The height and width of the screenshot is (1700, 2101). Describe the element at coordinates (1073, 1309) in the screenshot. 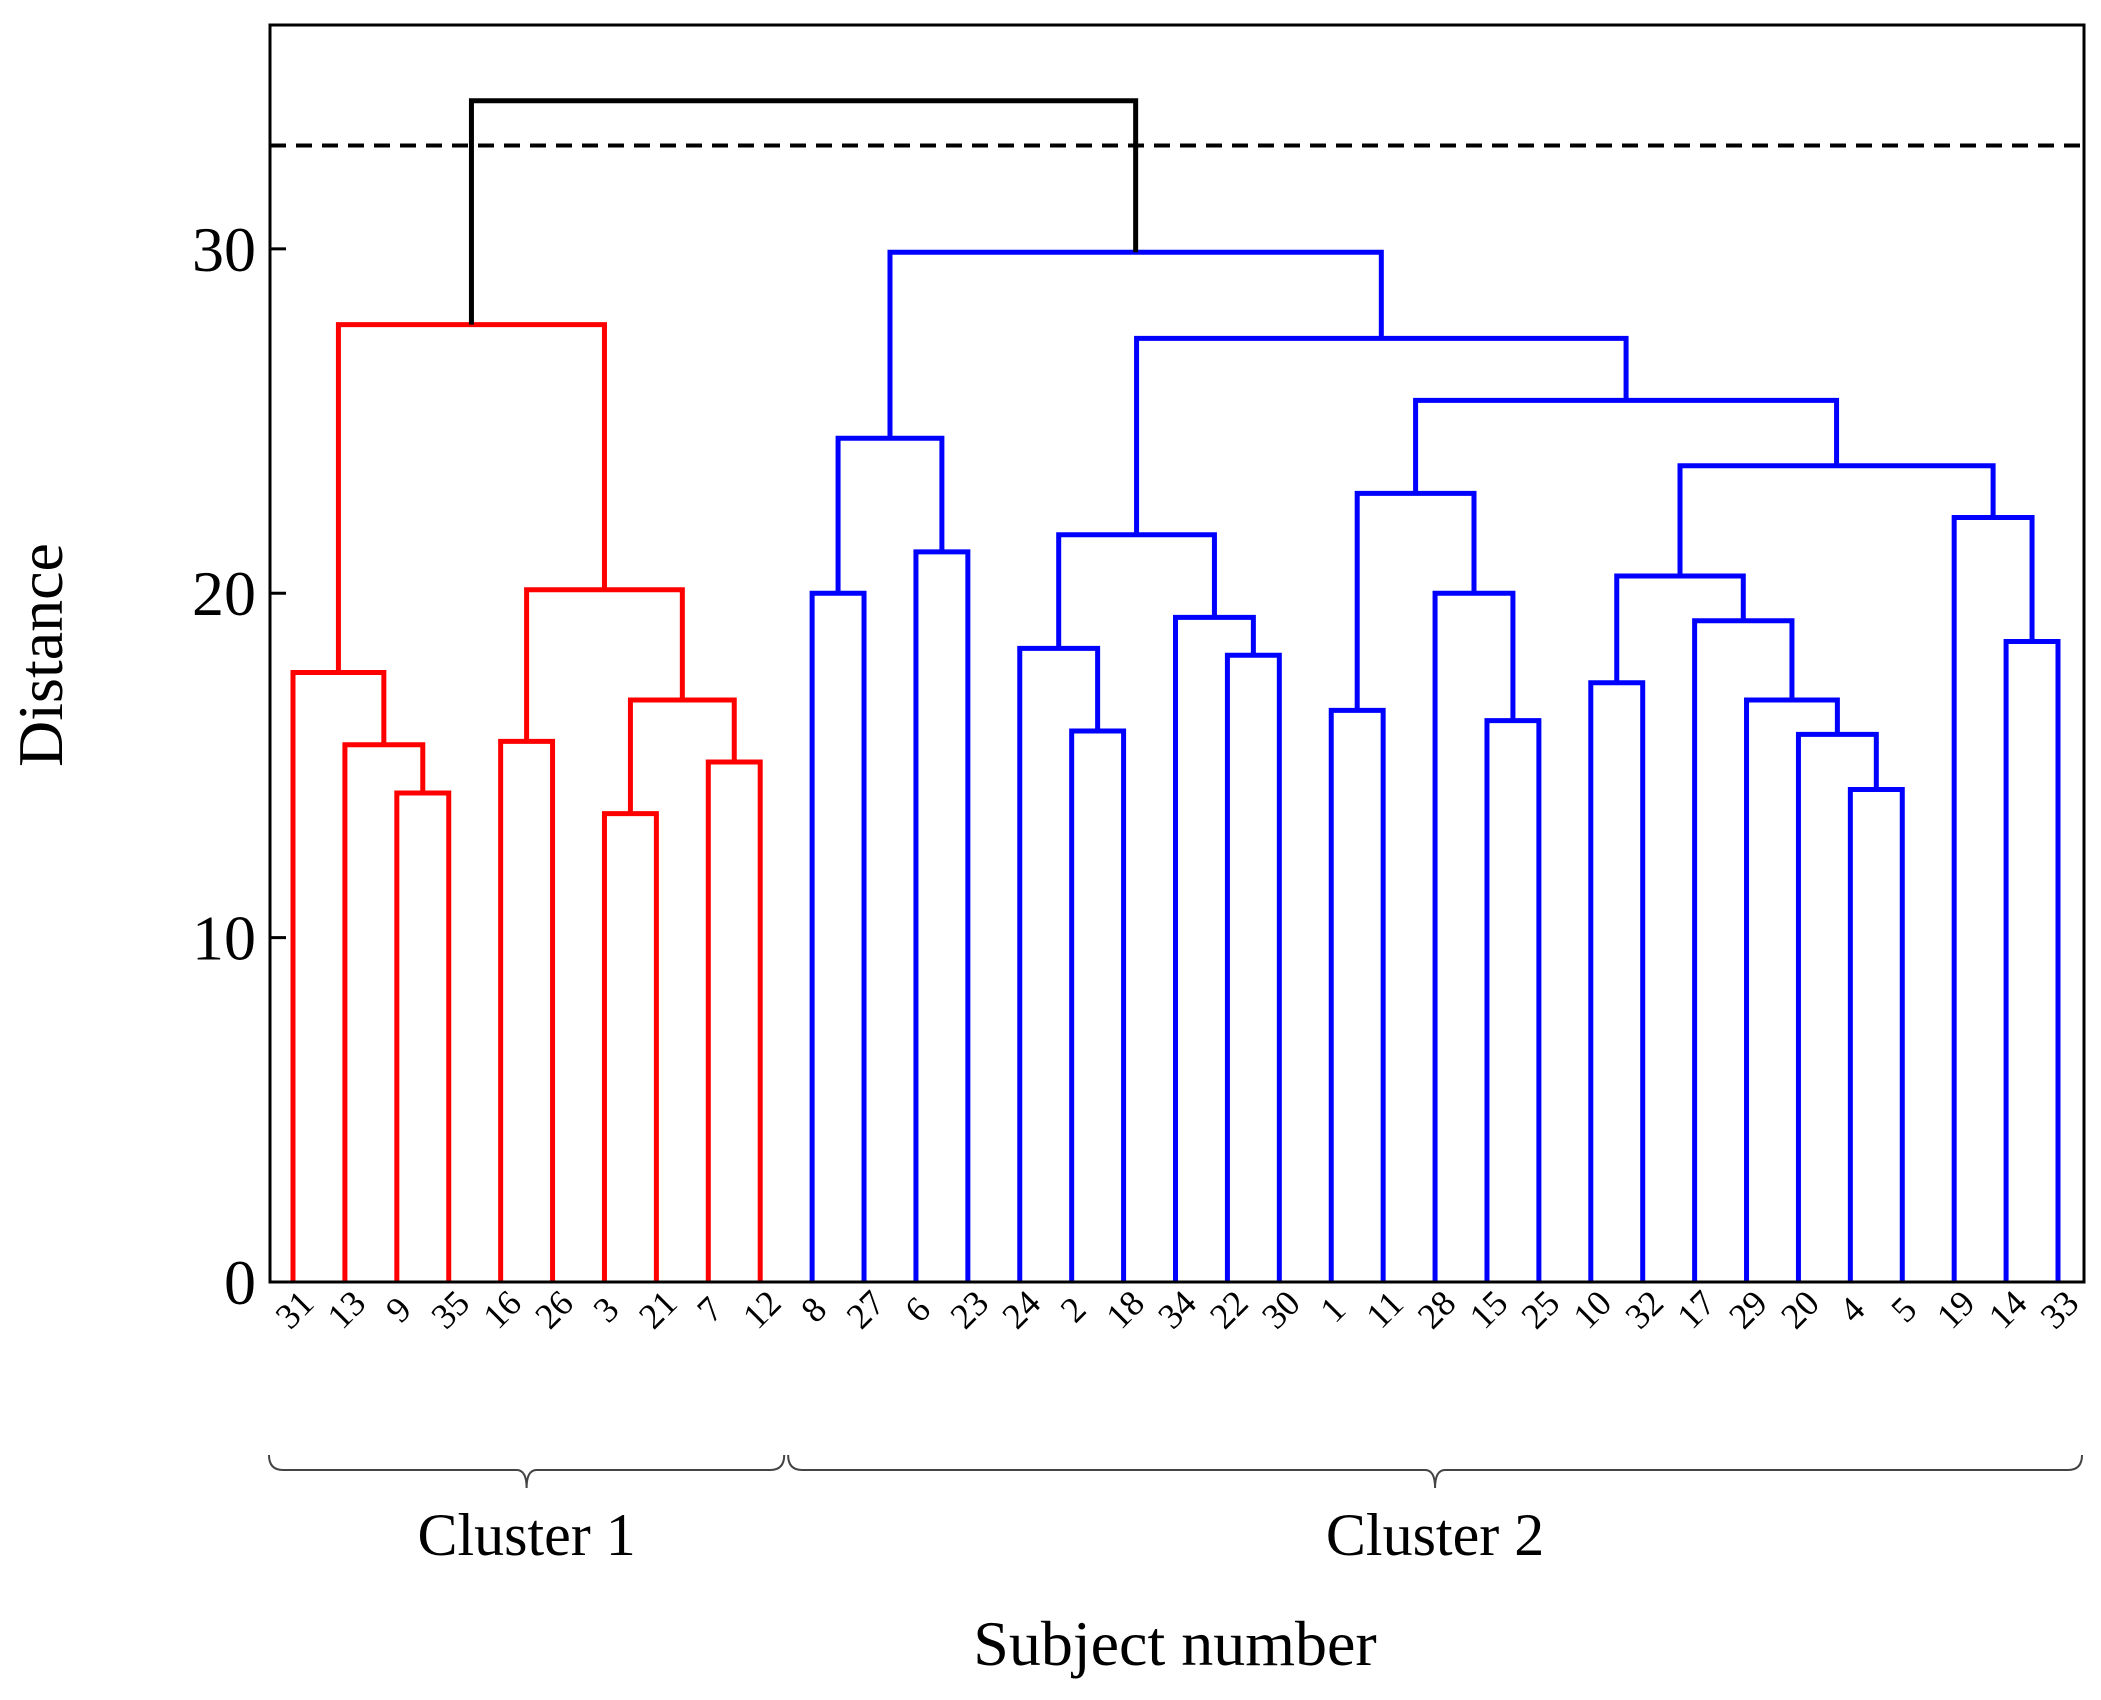

I see `leaf-label: 2` at that location.